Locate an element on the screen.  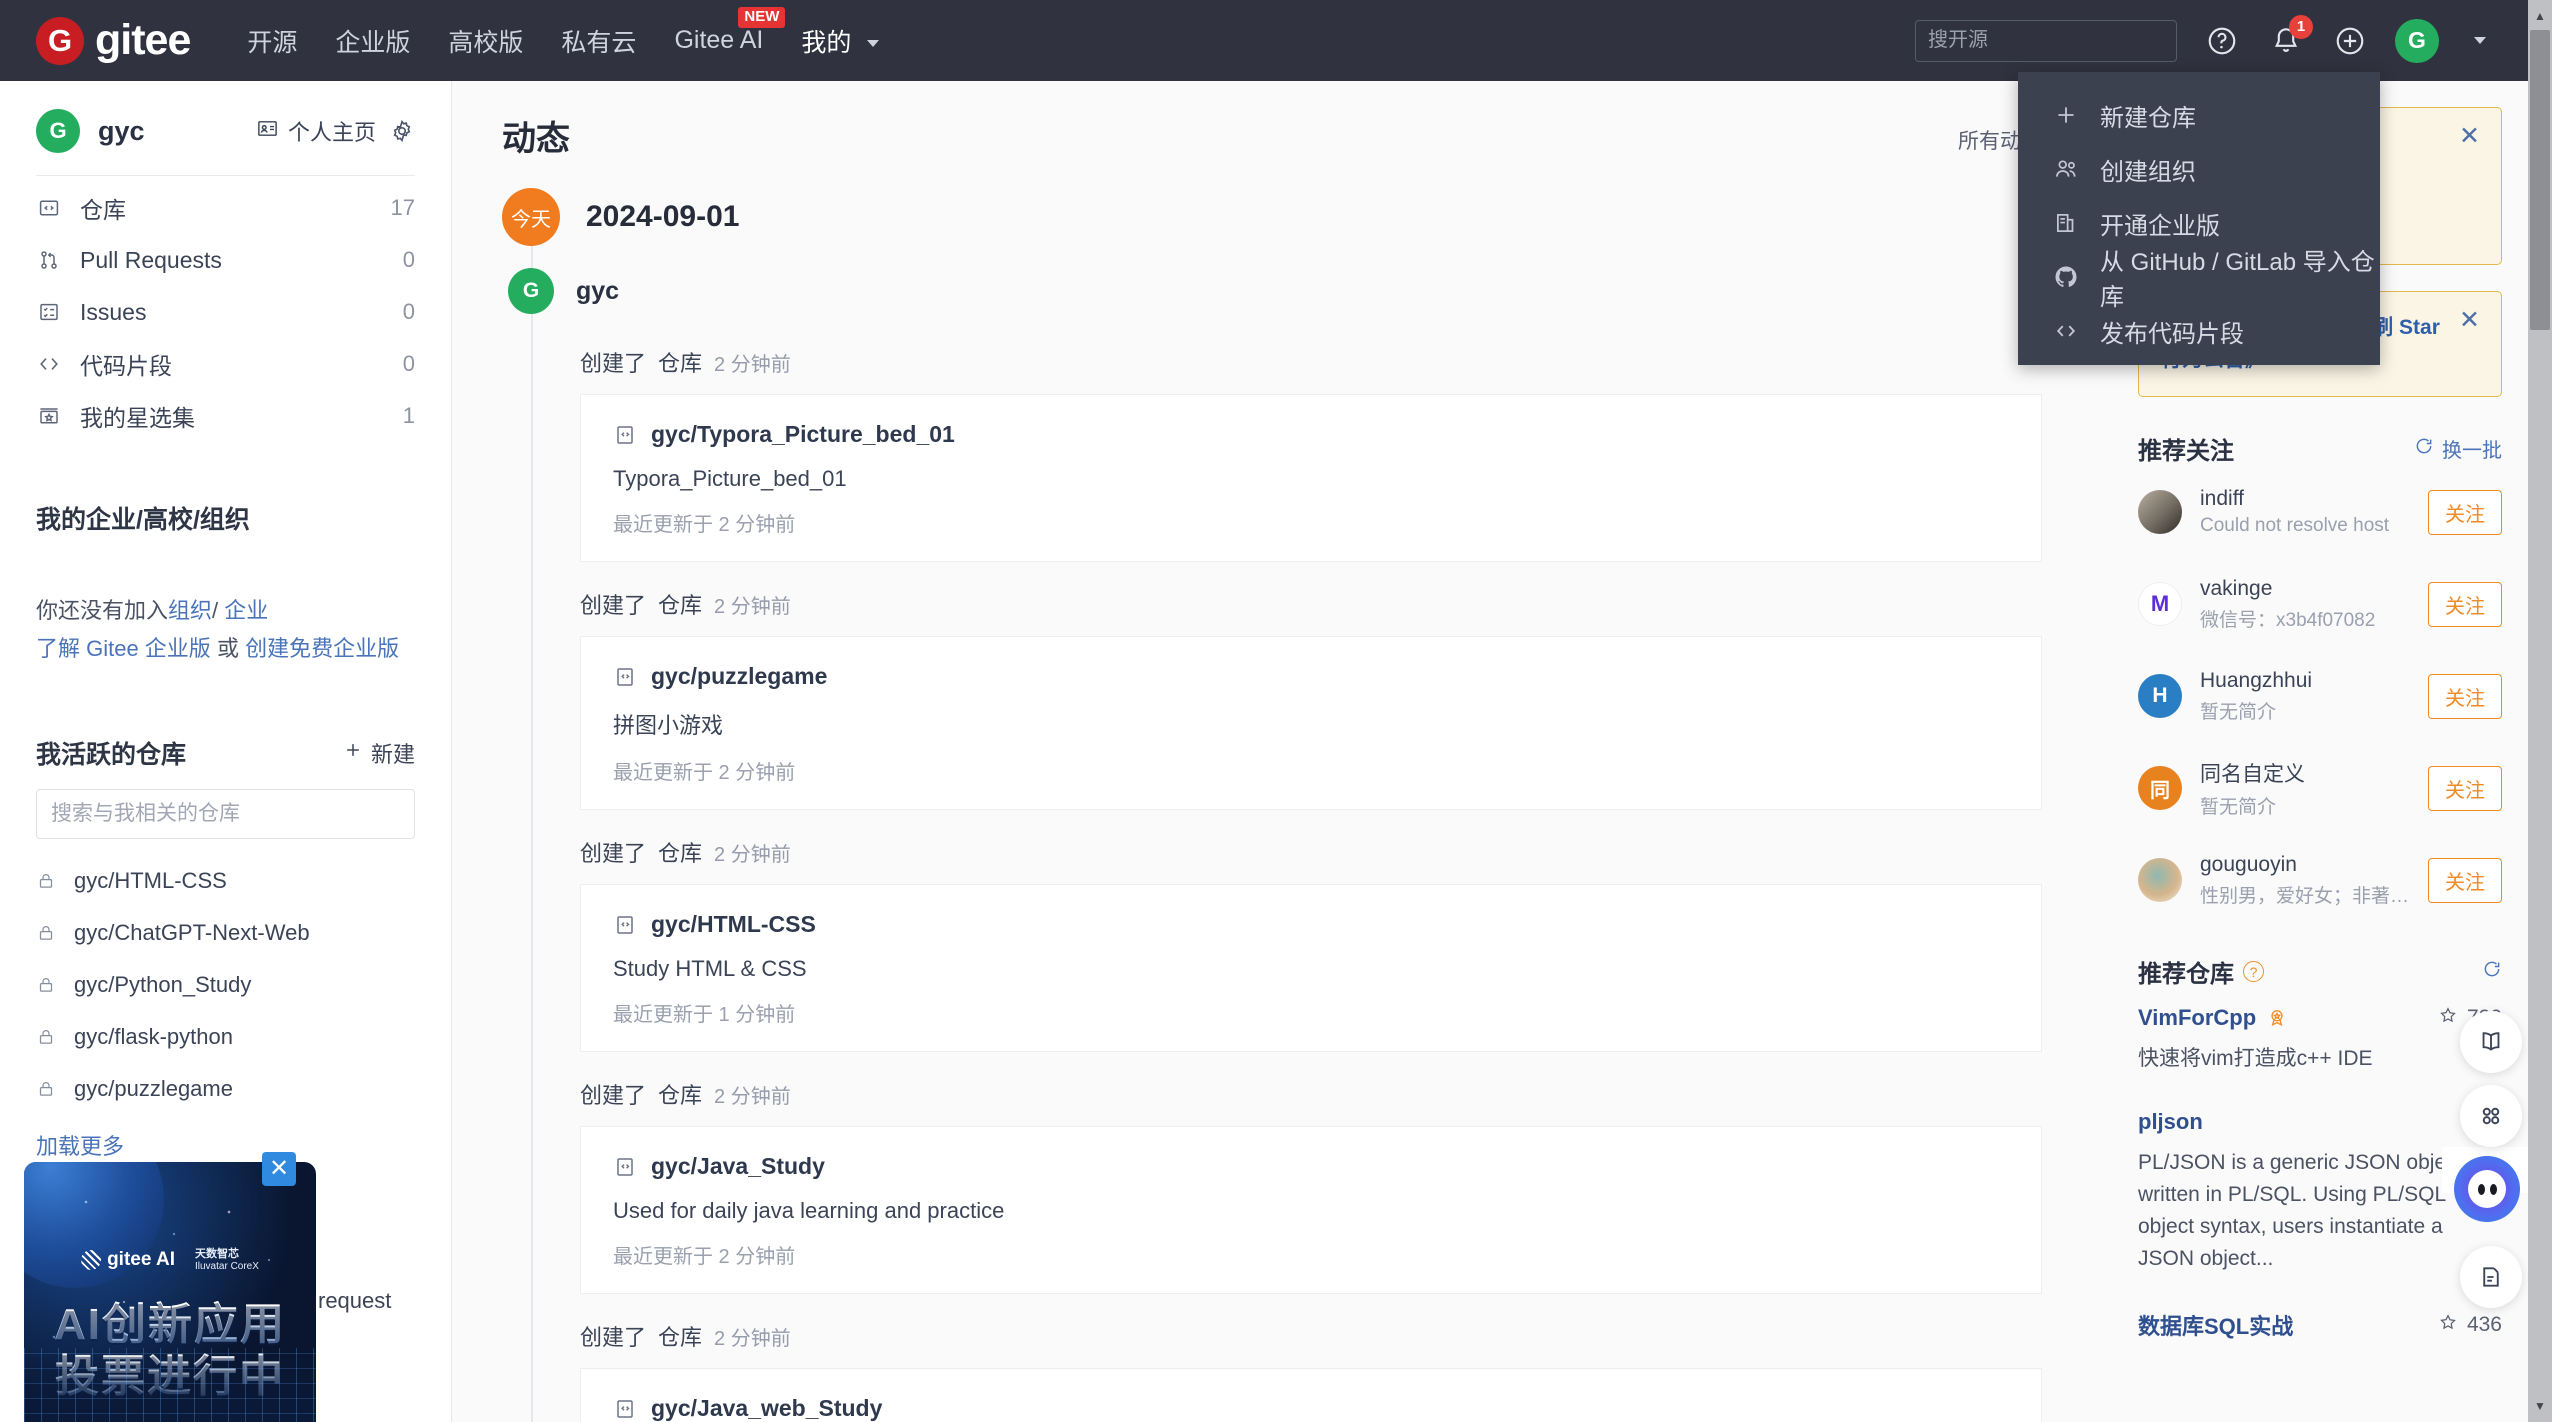
sidebar-item-star-collection: 我的星选集 1 is located at coordinates (225, 416).